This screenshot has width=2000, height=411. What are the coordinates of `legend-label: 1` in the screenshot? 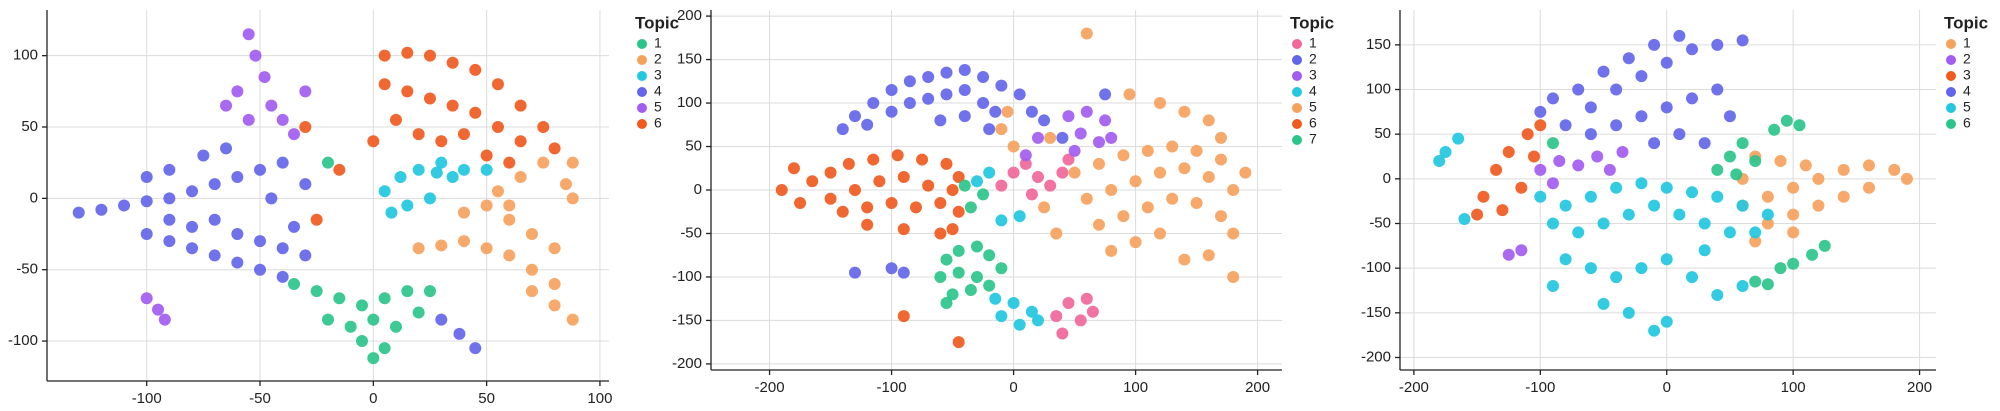 It's located at (1967, 43).